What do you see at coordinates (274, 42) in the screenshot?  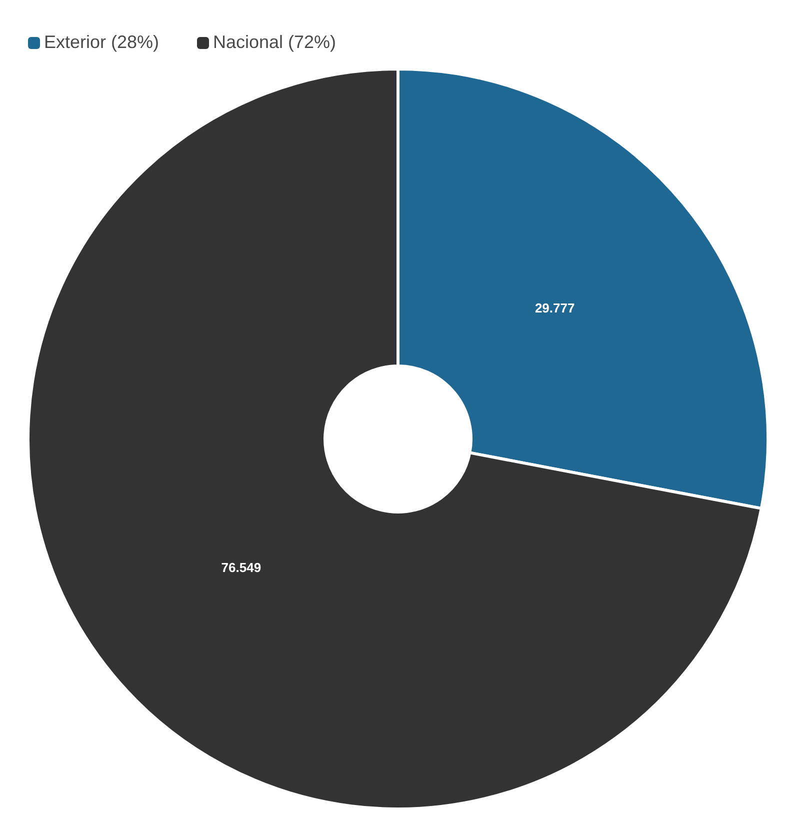 I see `slice-label: Nacional (72%)` at bounding box center [274, 42].